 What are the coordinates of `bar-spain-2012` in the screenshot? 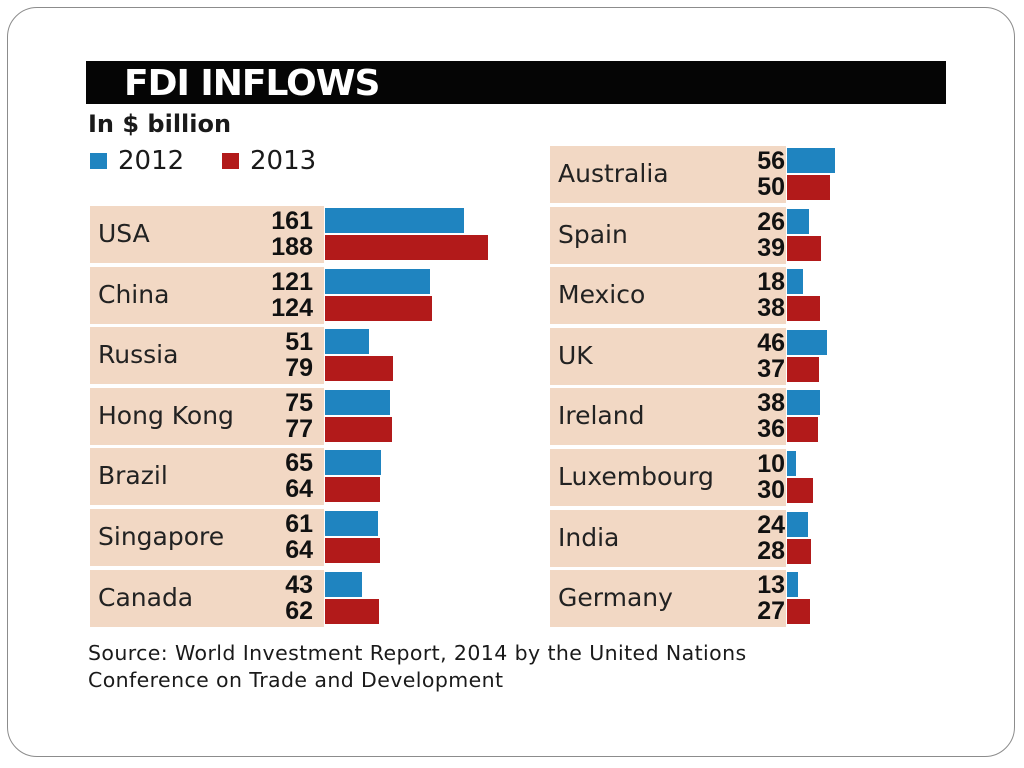 It's located at (798, 221).